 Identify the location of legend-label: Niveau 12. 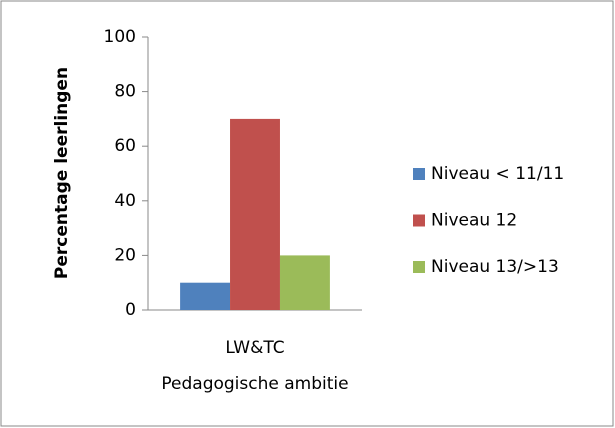
(474, 221).